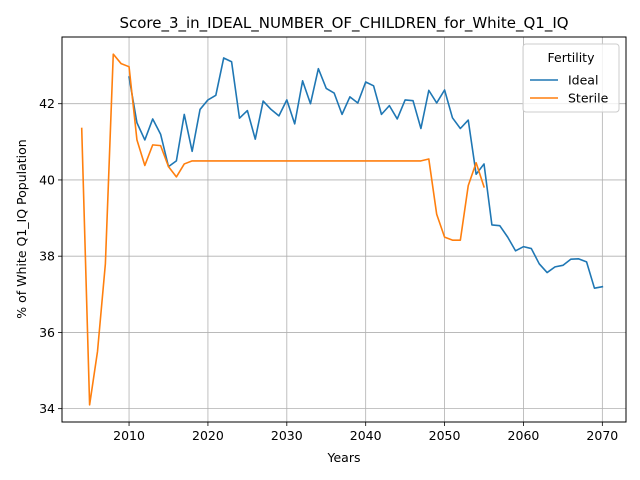 The height and width of the screenshot is (480, 640). I want to click on x-tick-label: 2060, so click(524, 435).